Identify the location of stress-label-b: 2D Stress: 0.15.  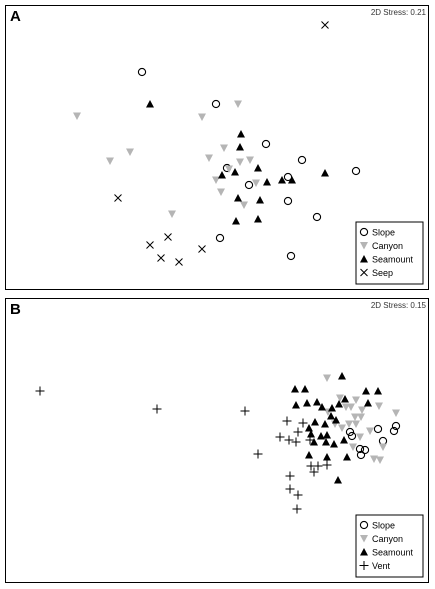
(398, 305).